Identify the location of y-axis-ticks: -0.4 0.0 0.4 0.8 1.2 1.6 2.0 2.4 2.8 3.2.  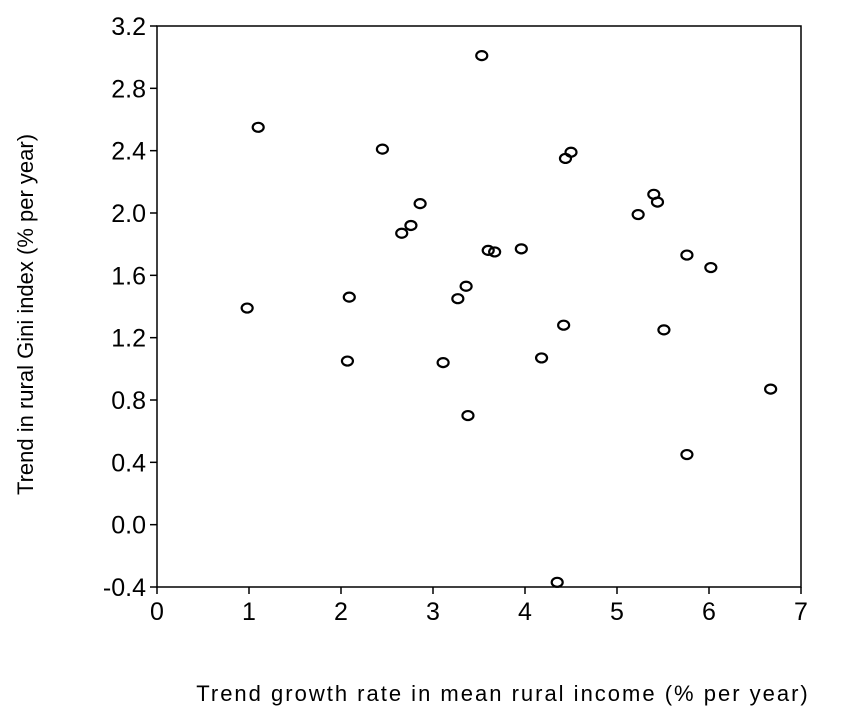
(130, 307).